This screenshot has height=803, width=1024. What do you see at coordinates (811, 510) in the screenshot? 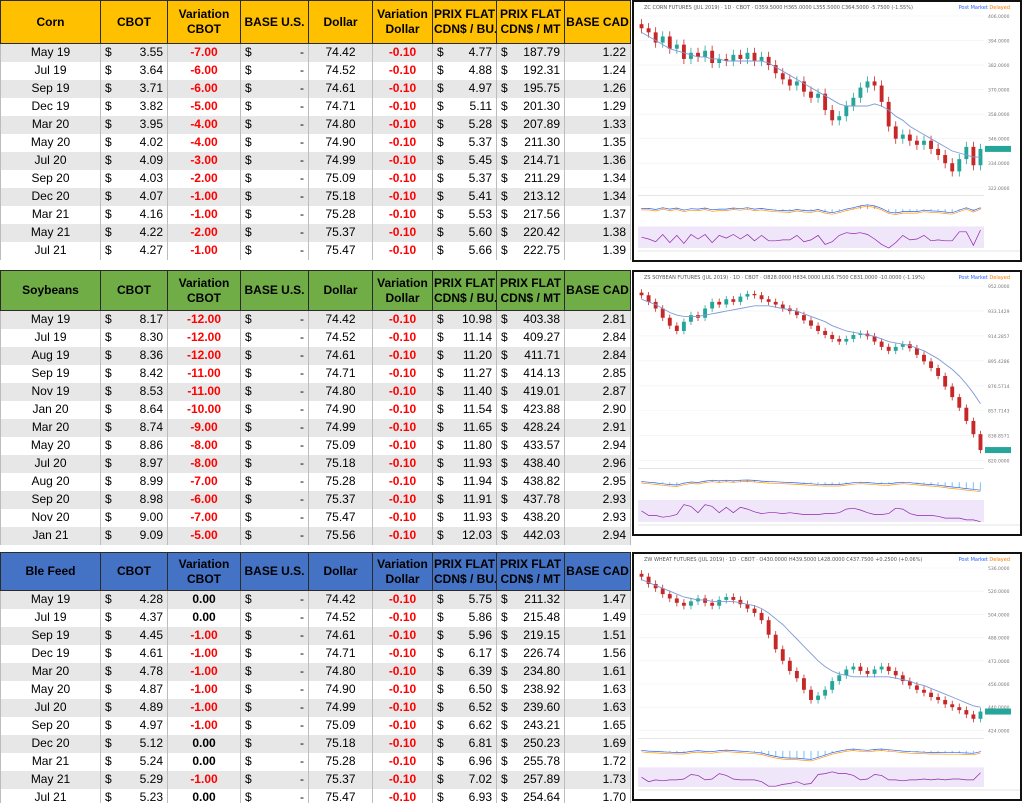
I see `rsi-band` at bounding box center [811, 510].